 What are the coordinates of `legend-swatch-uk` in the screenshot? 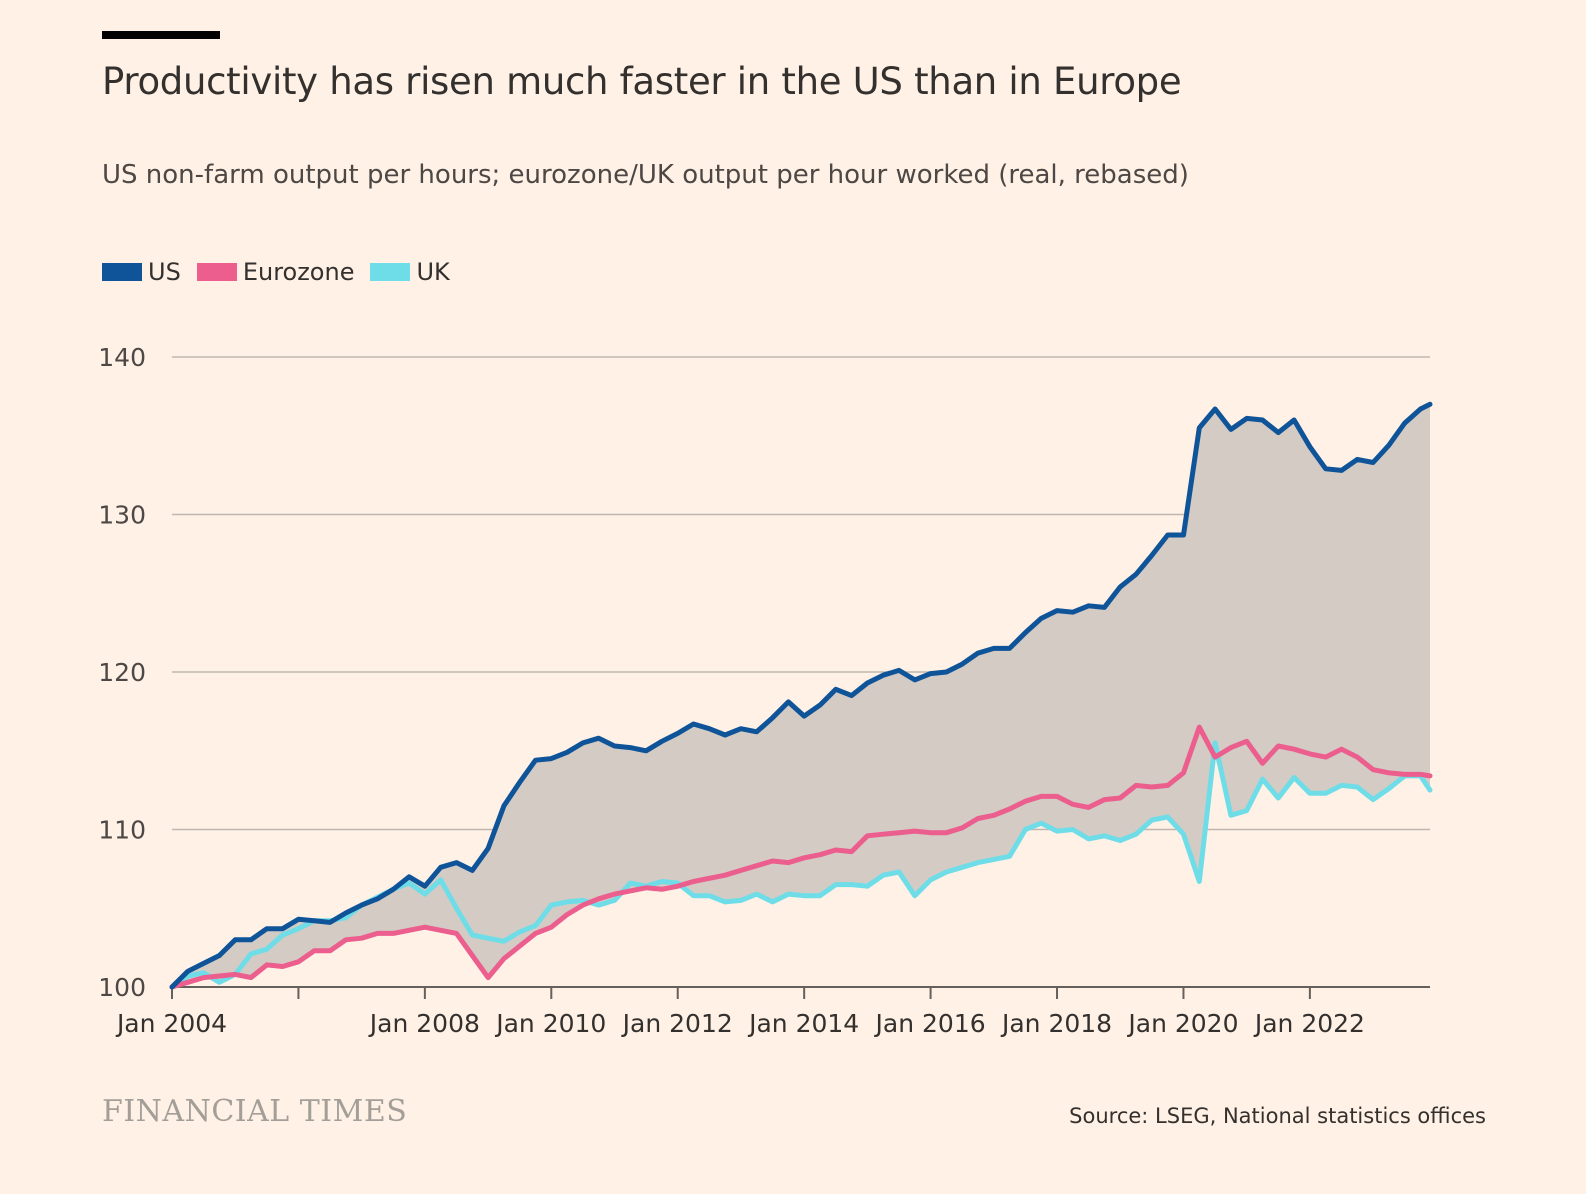 It's located at (390, 272).